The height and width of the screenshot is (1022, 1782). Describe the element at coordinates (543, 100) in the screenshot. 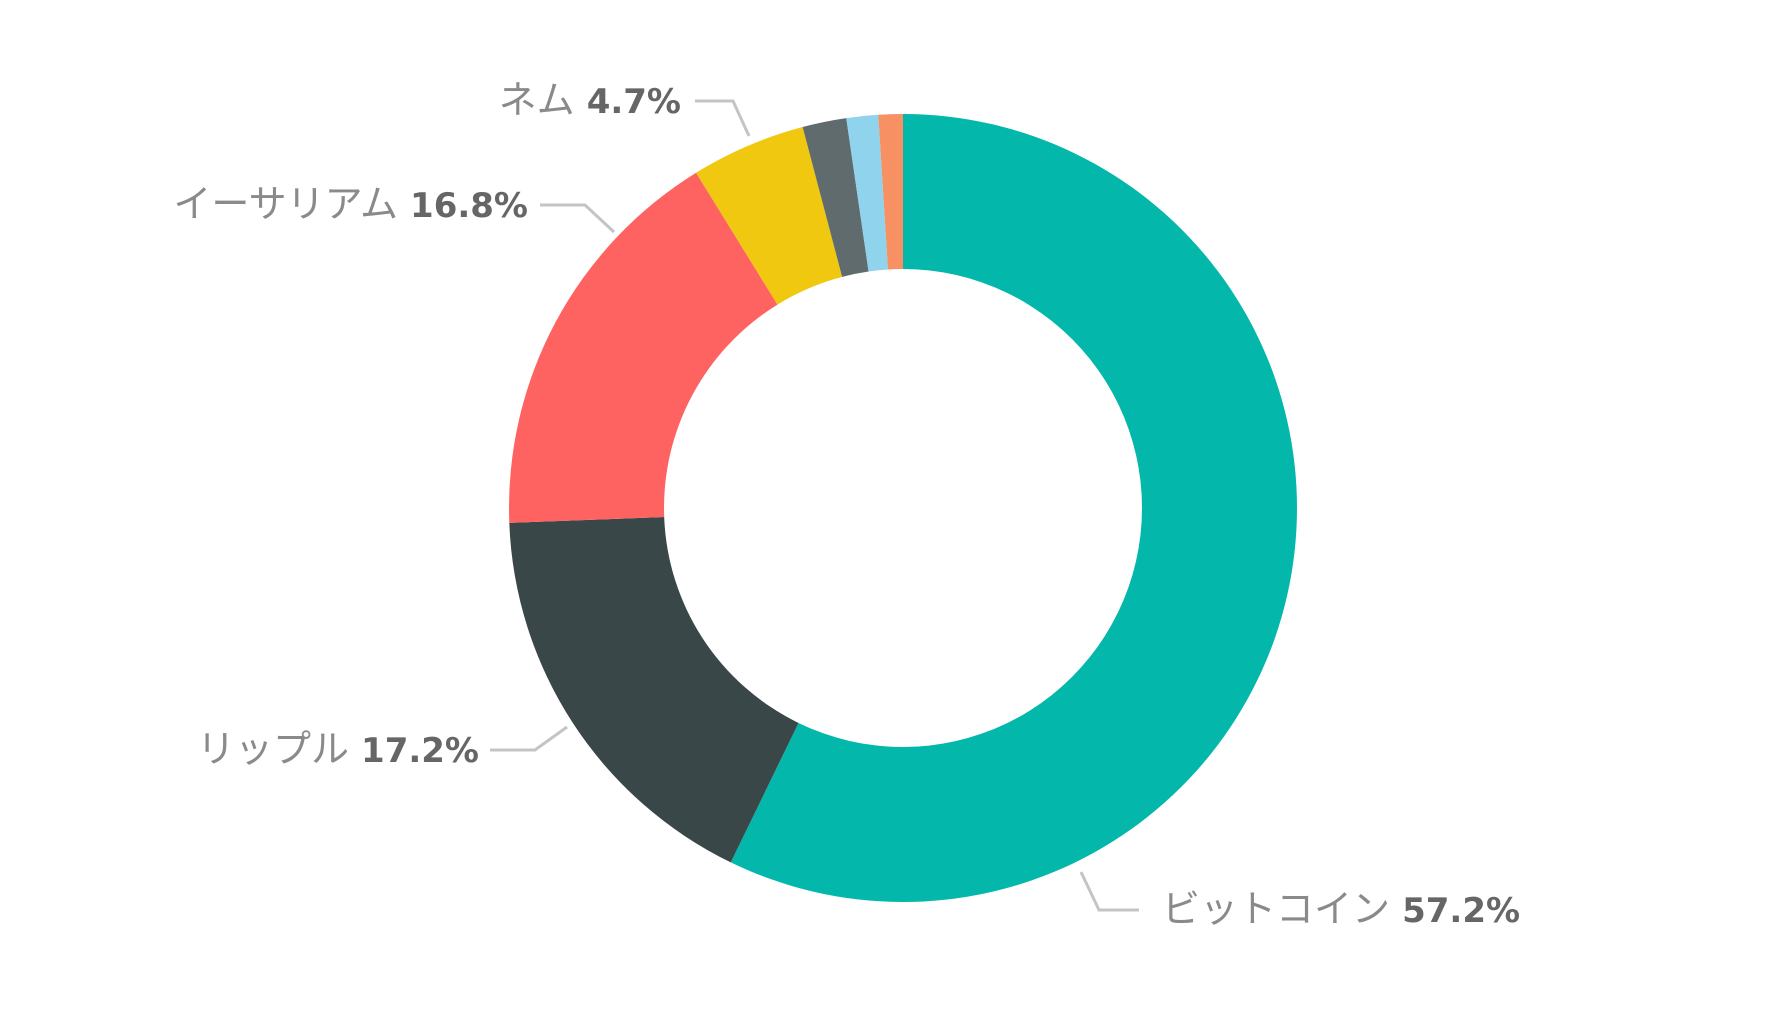

I see `slice-label-name-3: ネム` at that location.